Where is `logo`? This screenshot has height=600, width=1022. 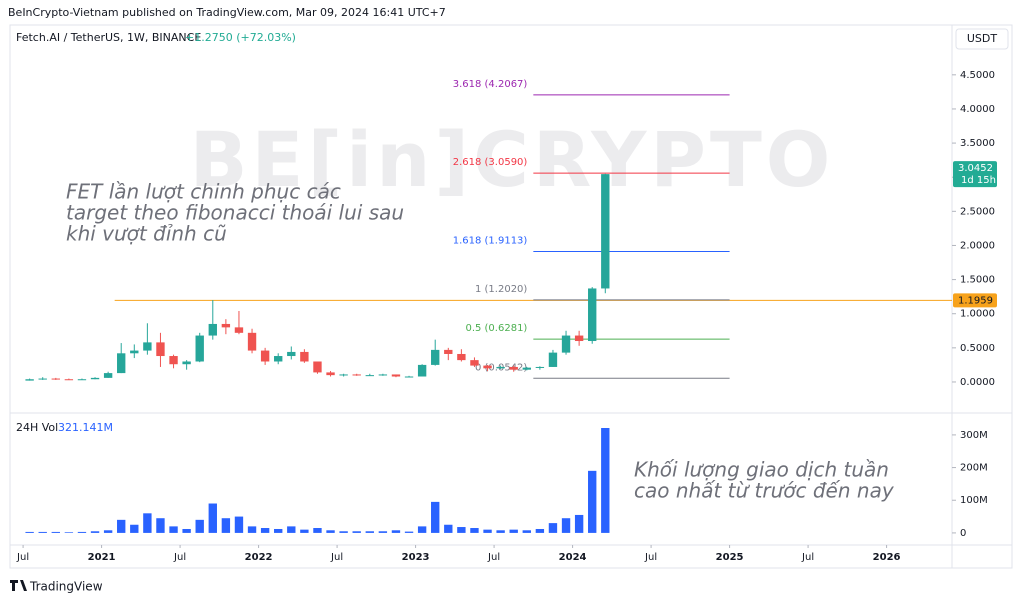
logo is located at coordinates (18, 585).